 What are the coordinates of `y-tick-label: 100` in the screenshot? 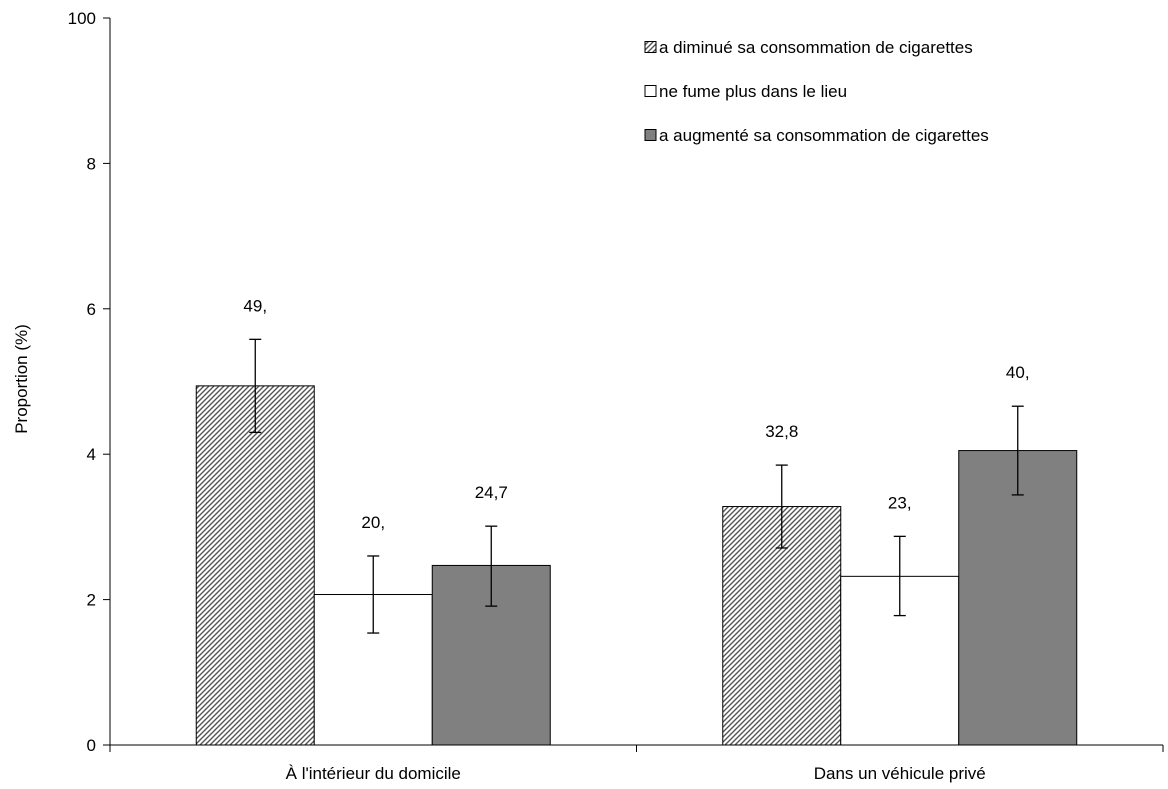 It's located at (82, 18).